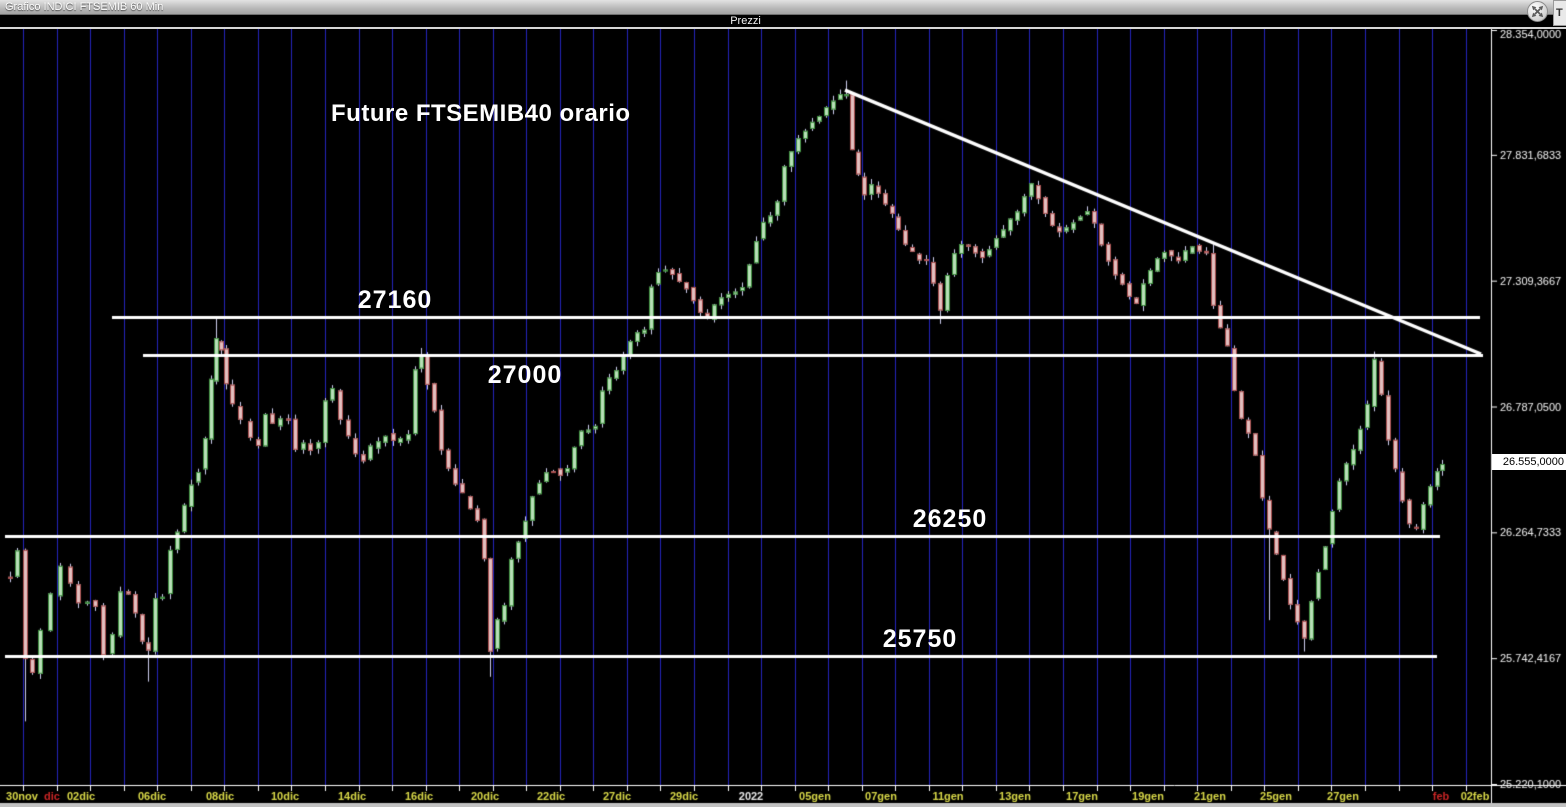 Image resolution: width=1566 pixels, height=807 pixels. I want to click on expand-arrows-icon, so click(1537, 11).